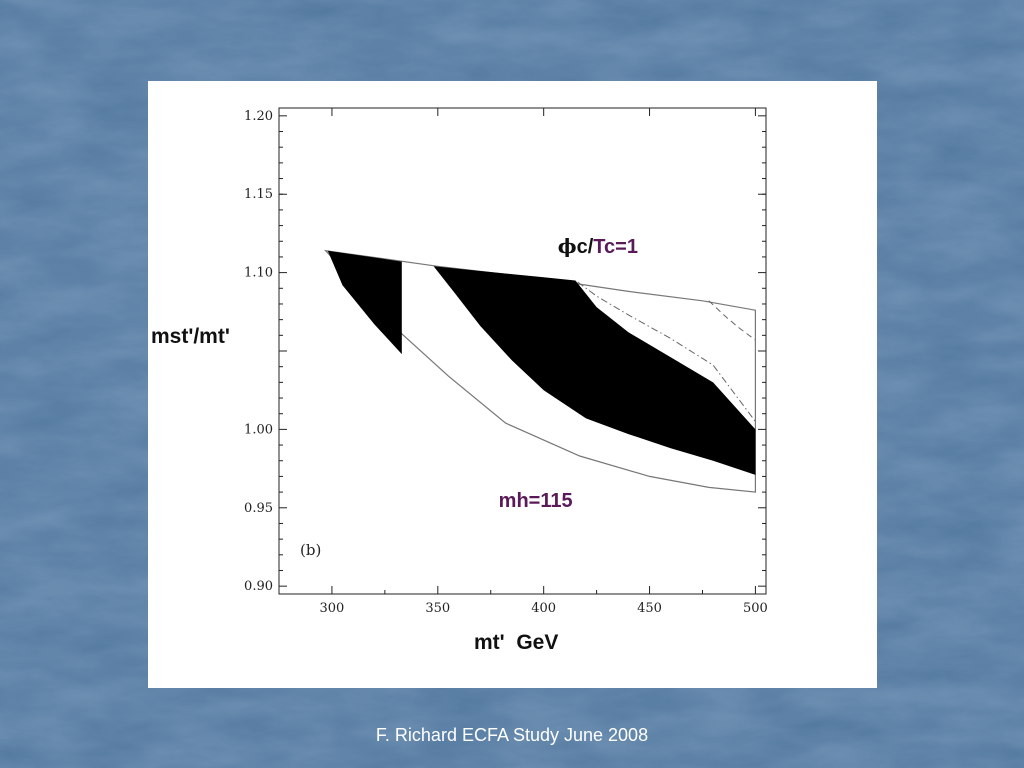 The height and width of the screenshot is (768, 1024). What do you see at coordinates (512, 735) in the screenshot?
I see `slide-footer: F. Richard ECFA Study June 2008` at bounding box center [512, 735].